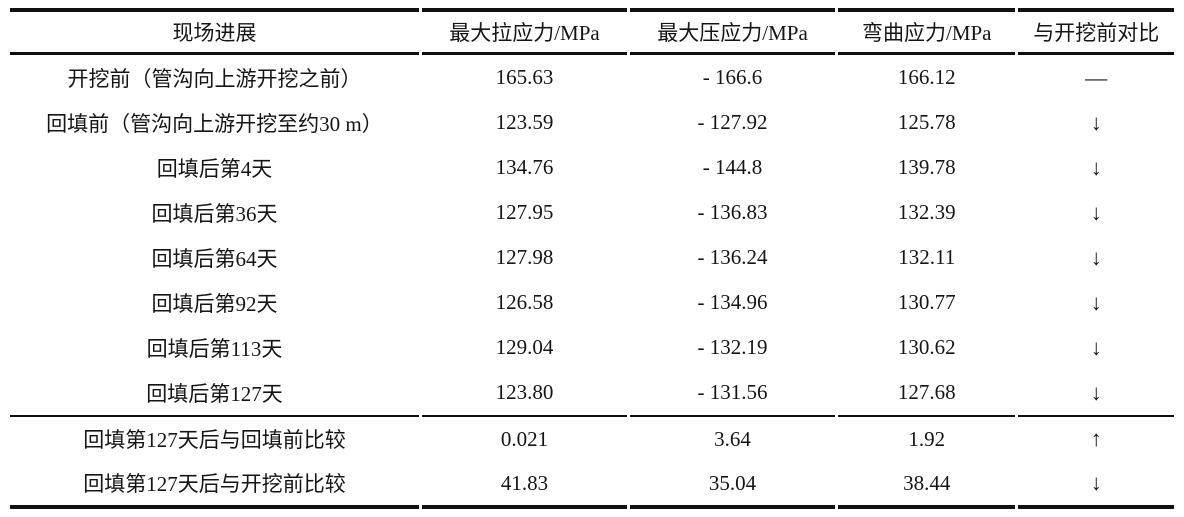 Image resolution: width=1184 pixels, height=517 pixels. I want to click on summary-row: 回填第127天后与回填前比较 0.021 3.64 1.92 ↑, so click(592, 439).